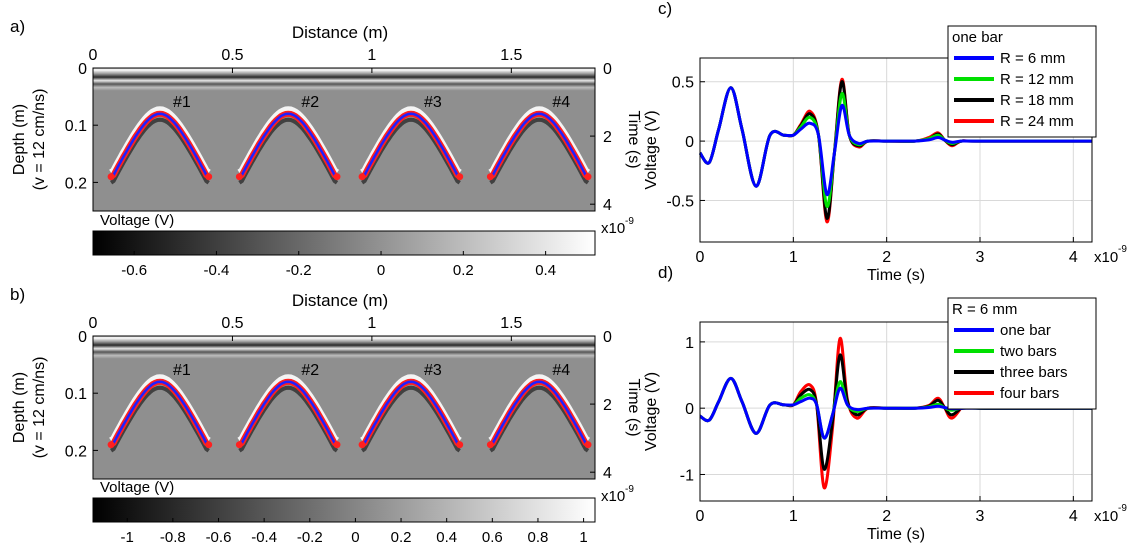  What do you see at coordinates (137, 487) in the screenshot?
I see `colorbar-title: Voltage (V)` at bounding box center [137, 487].